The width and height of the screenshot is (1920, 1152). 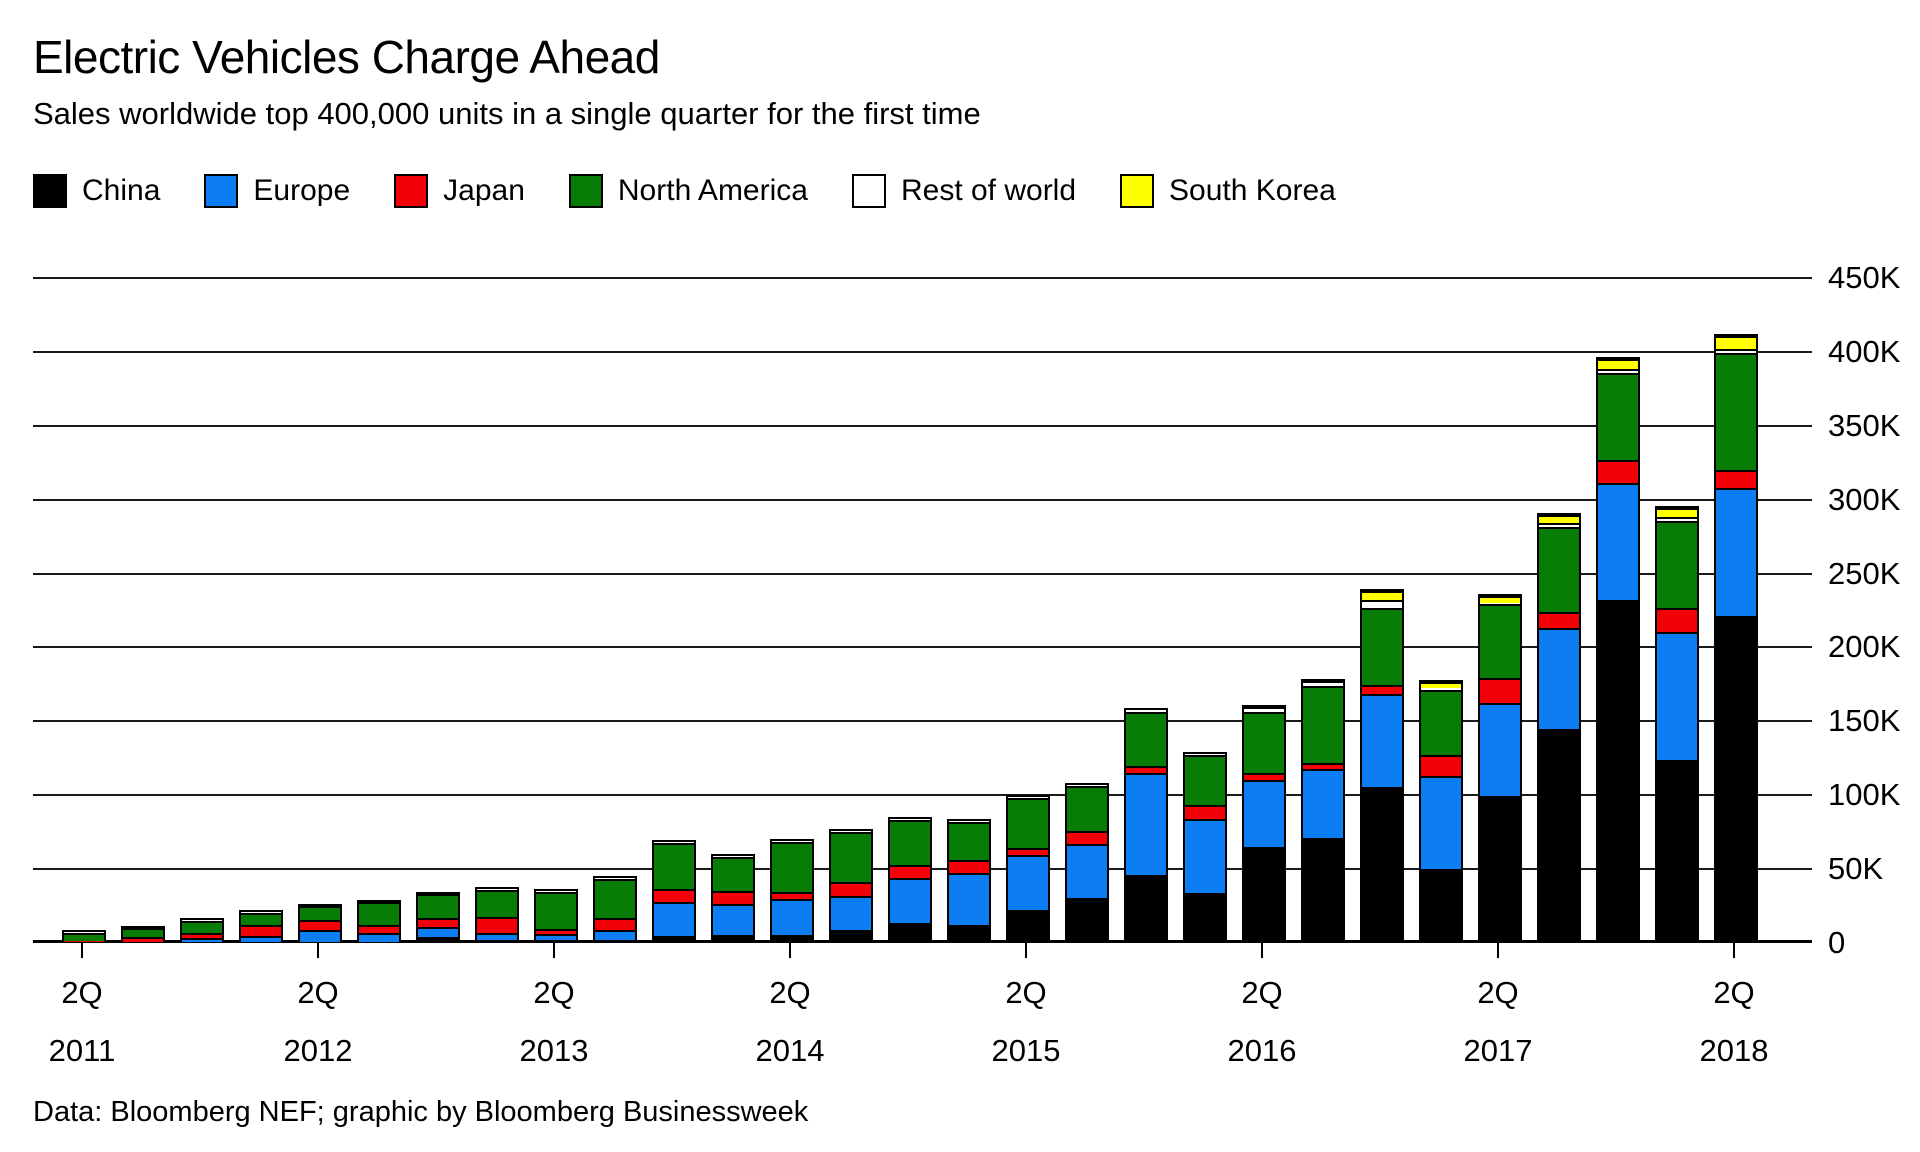 I want to click on legend-swatch-europe, so click(x=221, y=191).